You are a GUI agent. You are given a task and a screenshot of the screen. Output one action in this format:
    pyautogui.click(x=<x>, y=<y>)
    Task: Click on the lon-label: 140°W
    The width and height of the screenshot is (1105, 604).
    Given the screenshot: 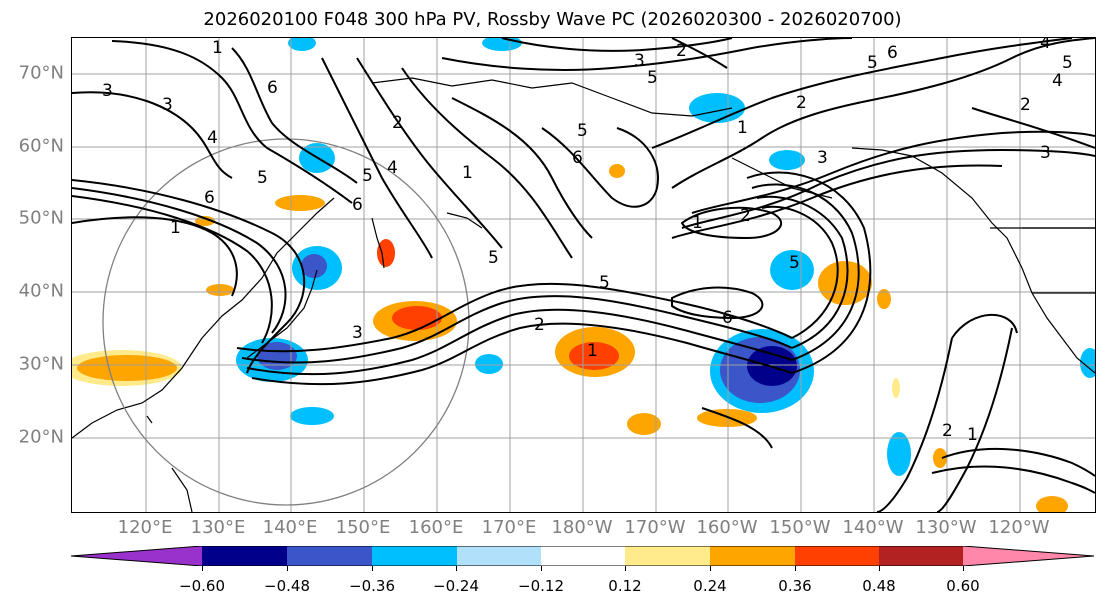 What is the action you would take?
    pyautogui.click(x=873, y=527)
    